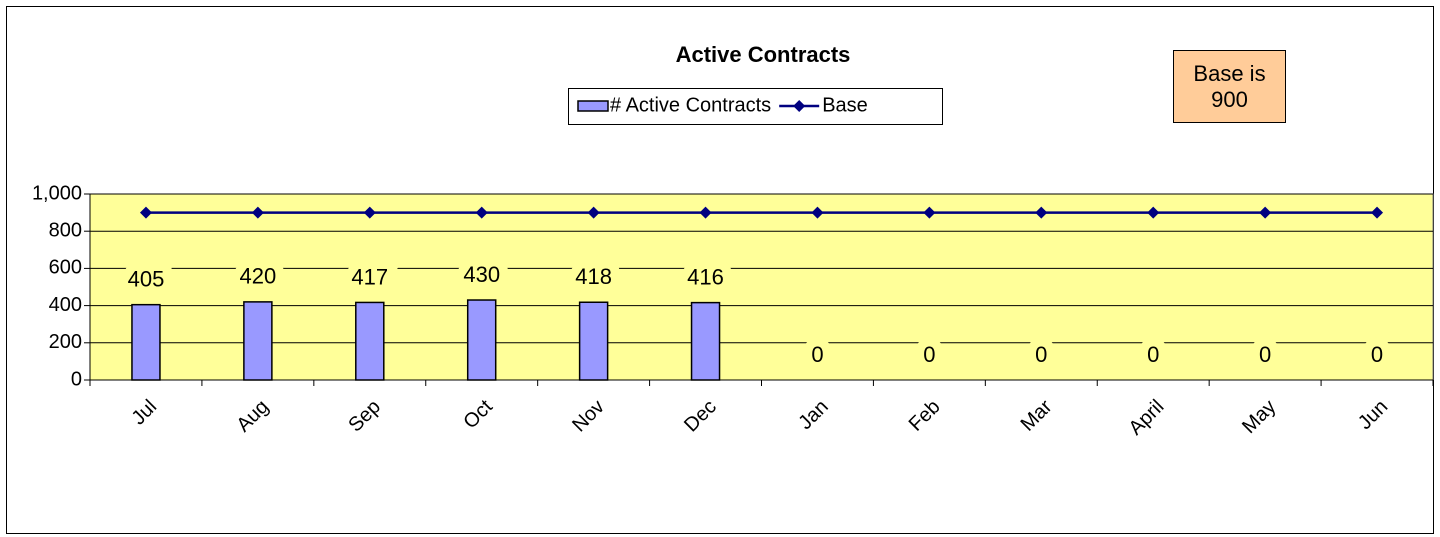  Describe the element at coordinates (690, 105) in the screenshot. I see `legend-label: # Active Contracts` at that location.